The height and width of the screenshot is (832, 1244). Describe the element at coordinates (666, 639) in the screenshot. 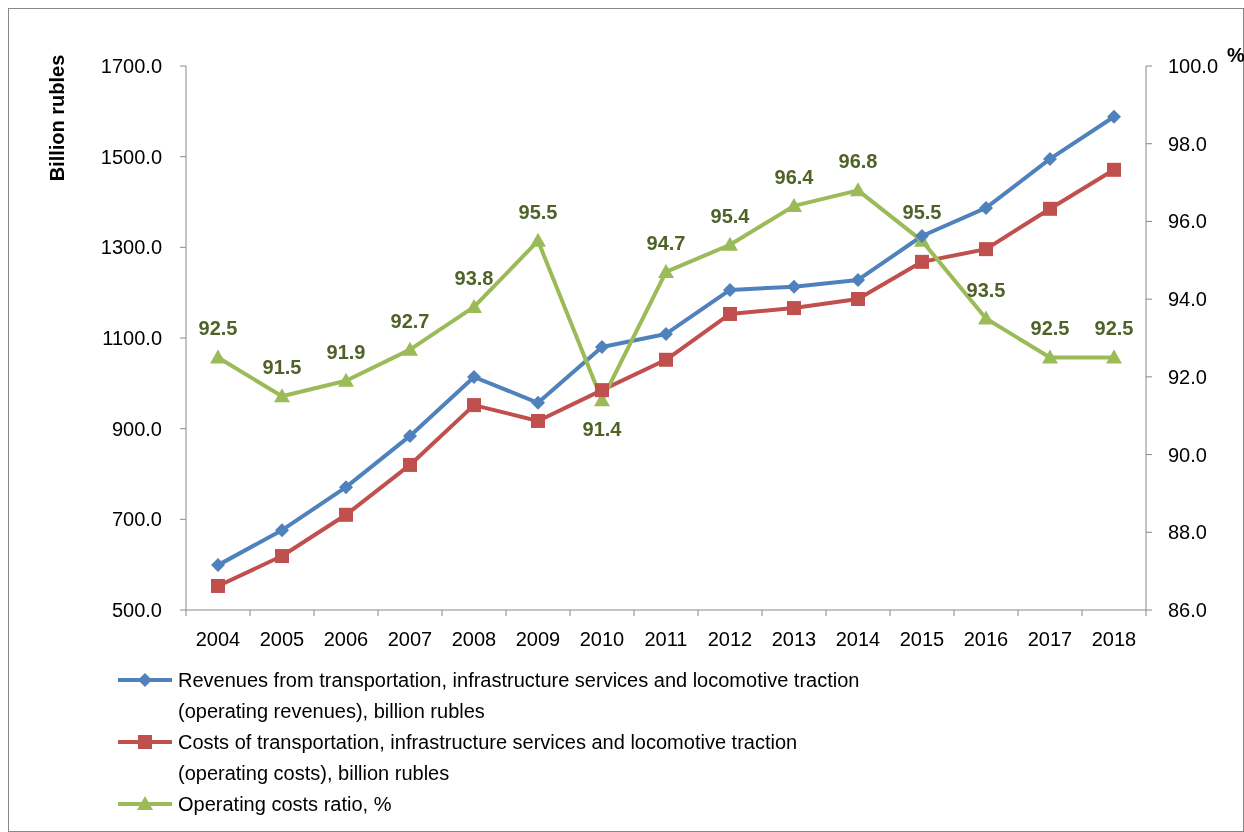

I see `x-tick-label: 2011` at that location.